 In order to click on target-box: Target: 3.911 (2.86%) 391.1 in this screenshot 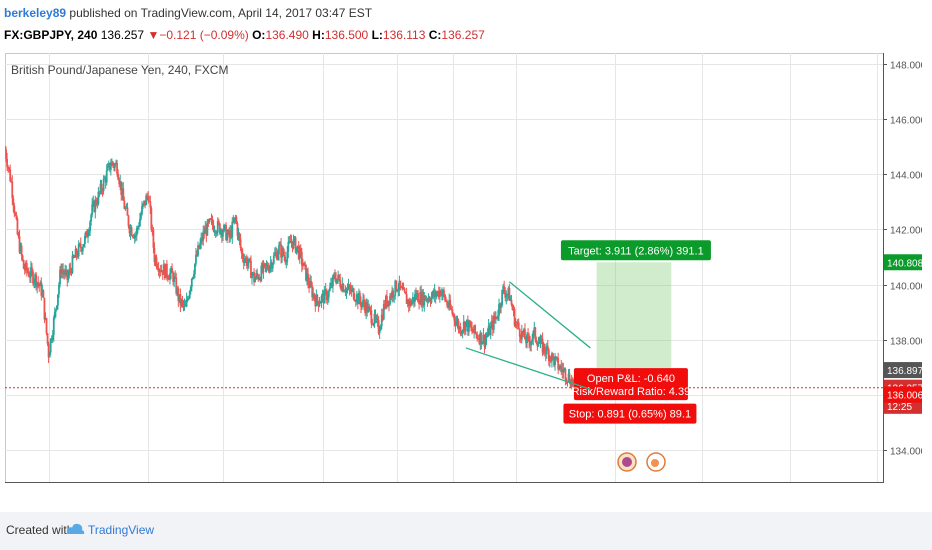, I will do `click(635, 250)`.